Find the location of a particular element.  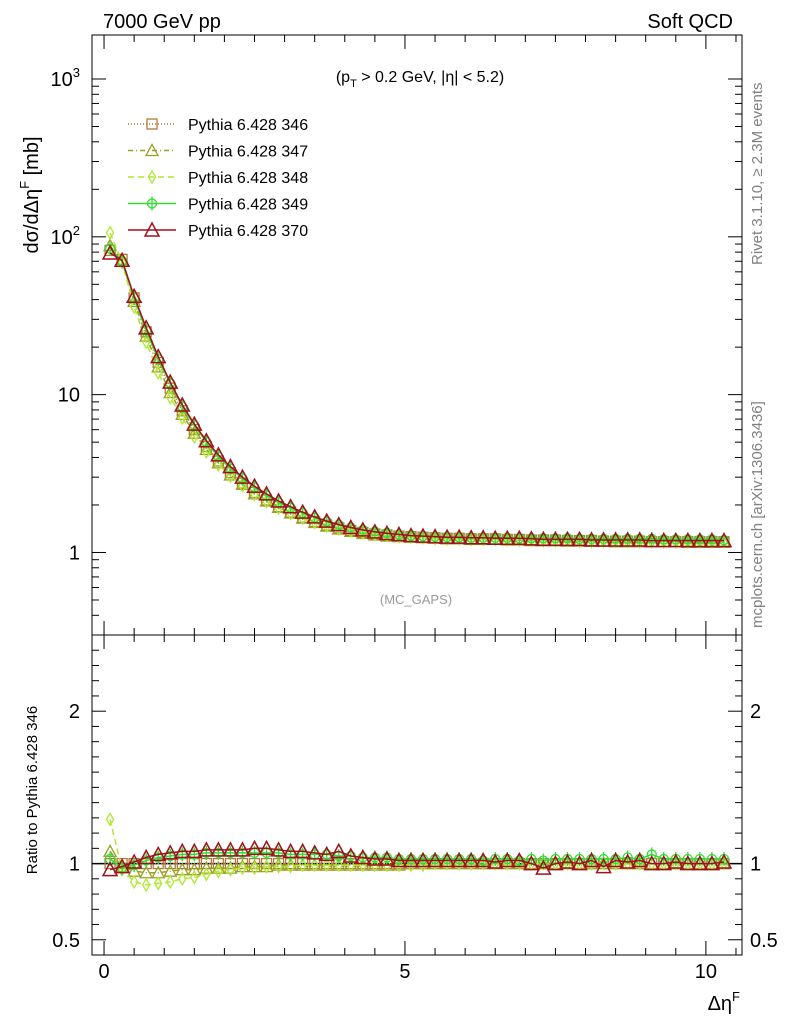

header-right: Soft QCD is located at coordinates (690, 22).